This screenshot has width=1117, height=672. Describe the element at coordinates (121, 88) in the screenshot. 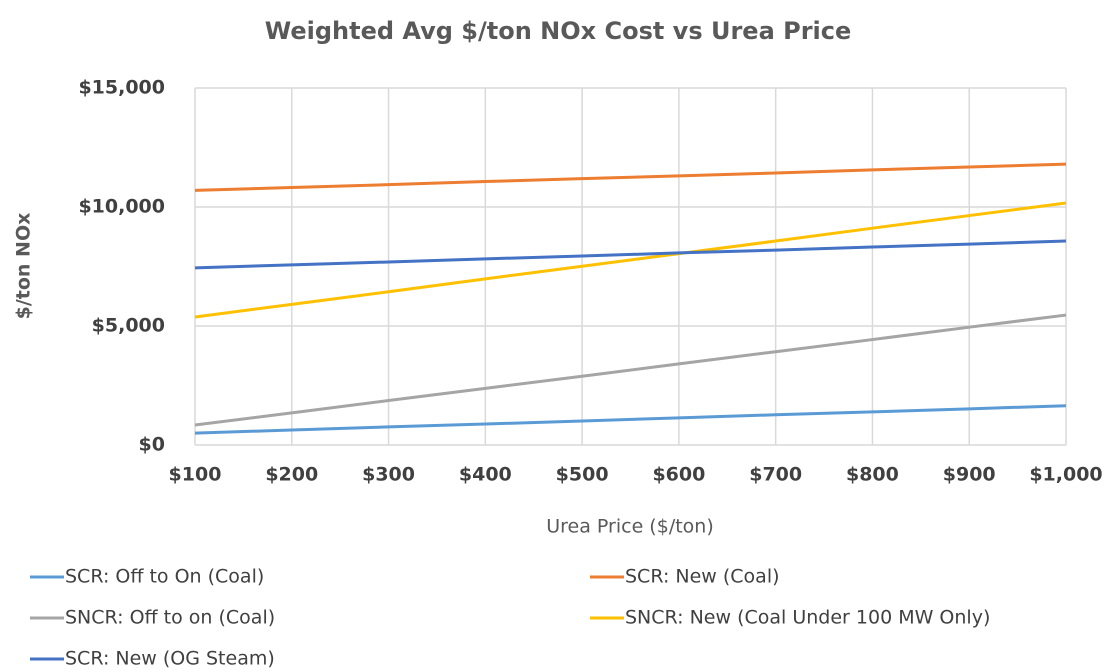

I see `y-tick-label: $15,000` at that location.